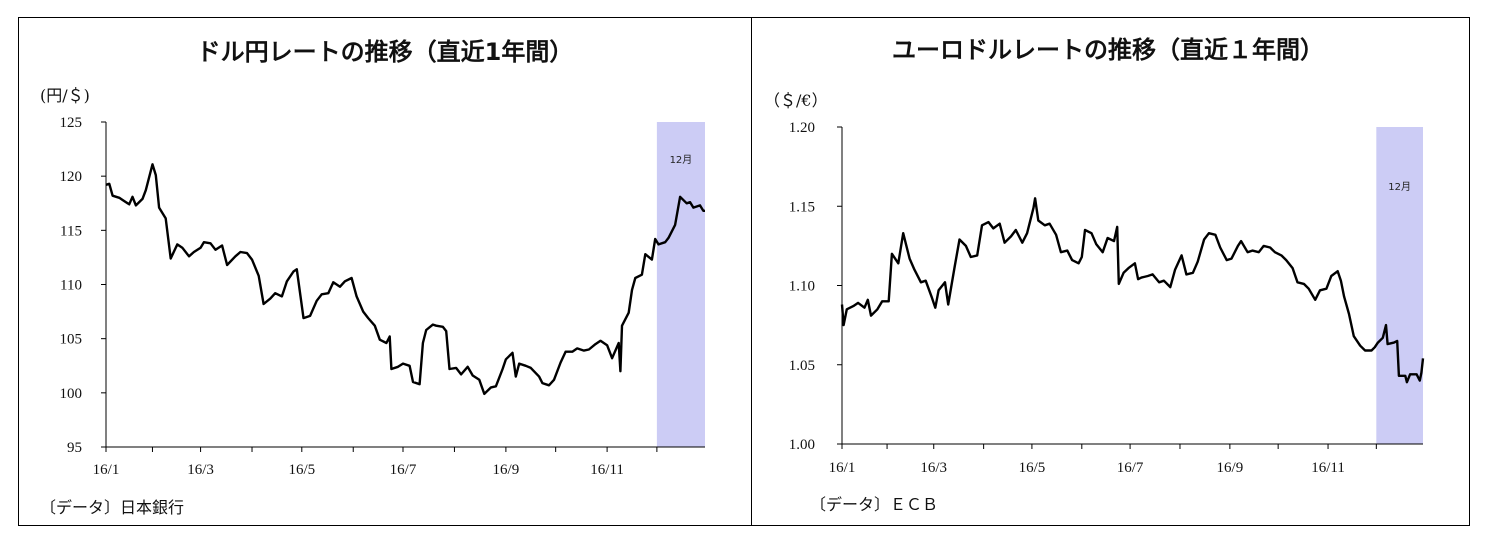 The image size is (1489, 543). Describe the element at coordinates (71, 177) in the screenshot. I see `y-tick-label: 120` at that location.